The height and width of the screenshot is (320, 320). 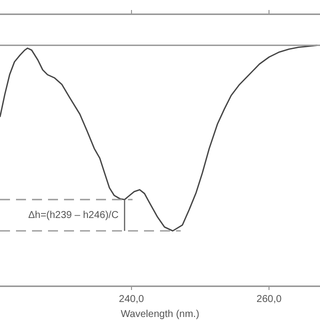 What do you see at coordinates (269, 299) in the screenshot?
I see `x-tick-label: 260,0` at bounding box center [269, 299].